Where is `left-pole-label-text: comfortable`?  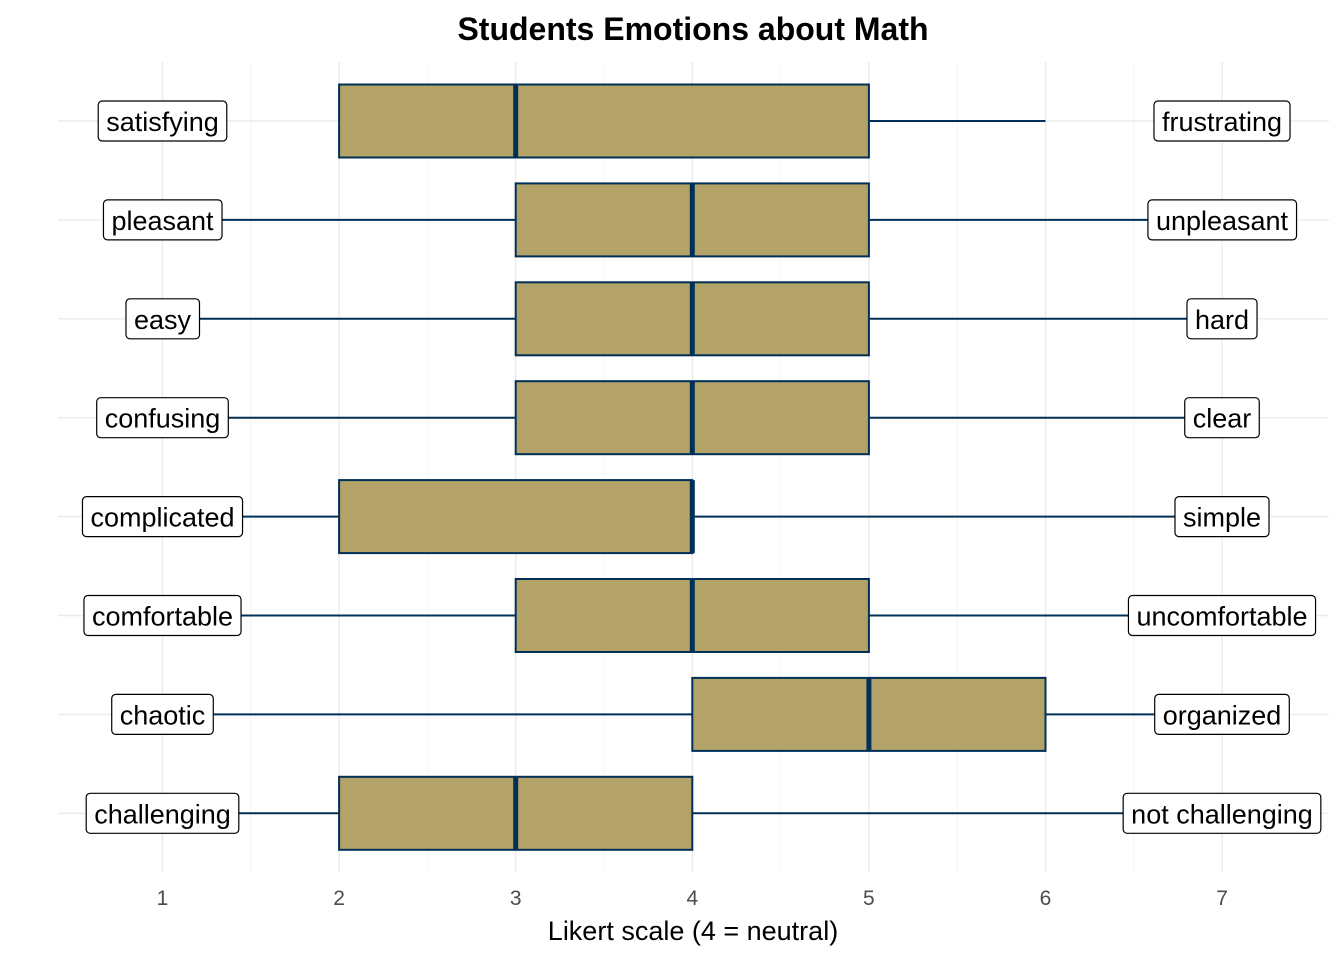 left-pole-label-text: comfortable is located at coordinates (162, 617).